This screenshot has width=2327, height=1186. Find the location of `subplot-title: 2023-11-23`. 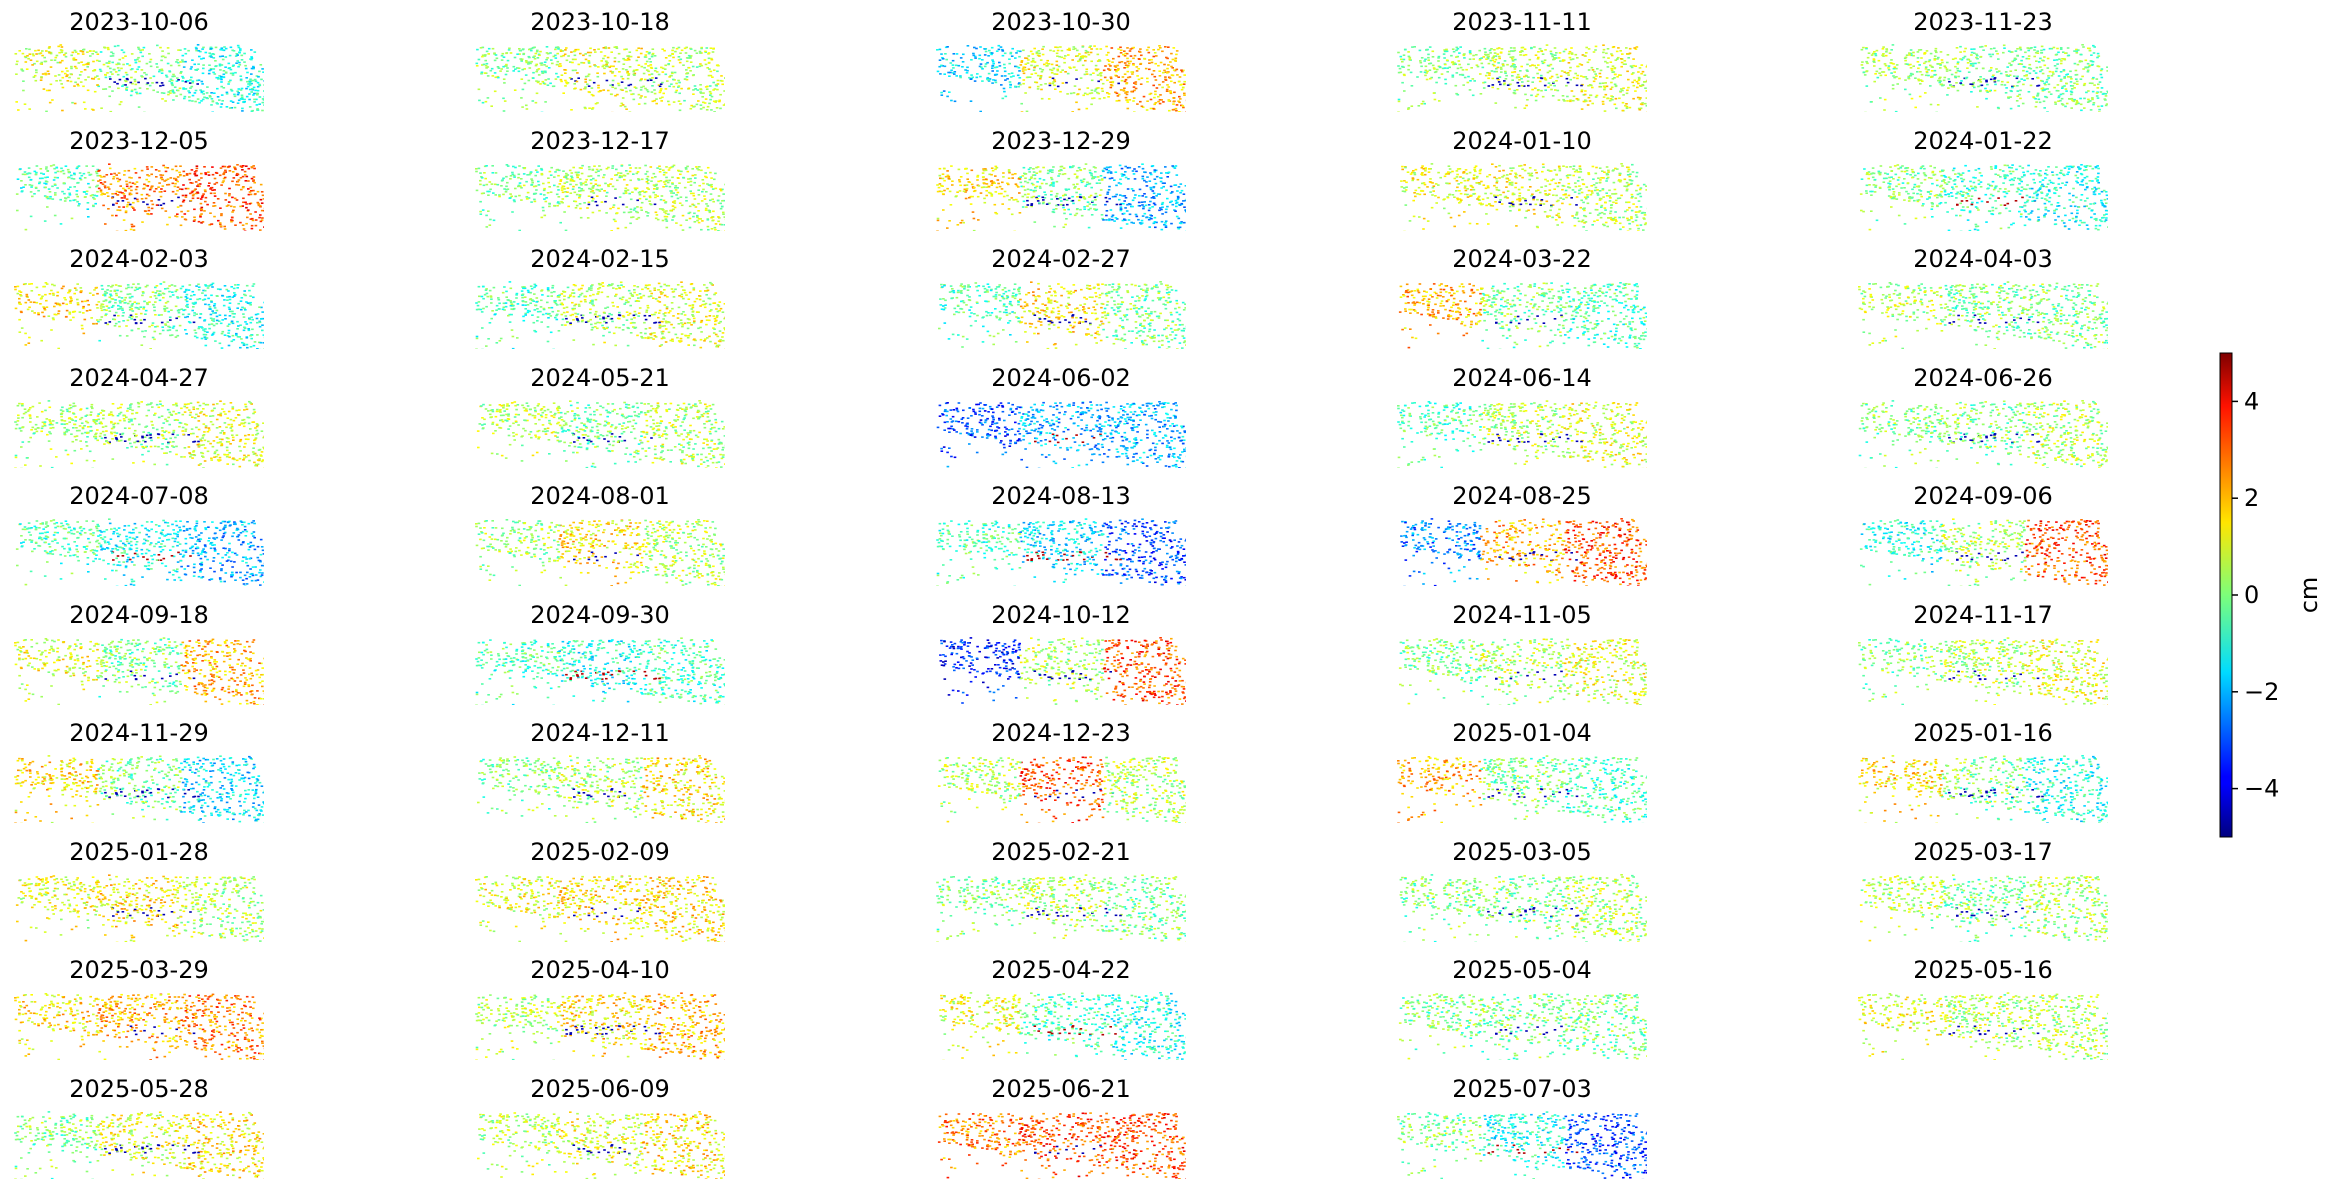

subplot-title: 2023-11-23 is located at coordinates (1983, 22).